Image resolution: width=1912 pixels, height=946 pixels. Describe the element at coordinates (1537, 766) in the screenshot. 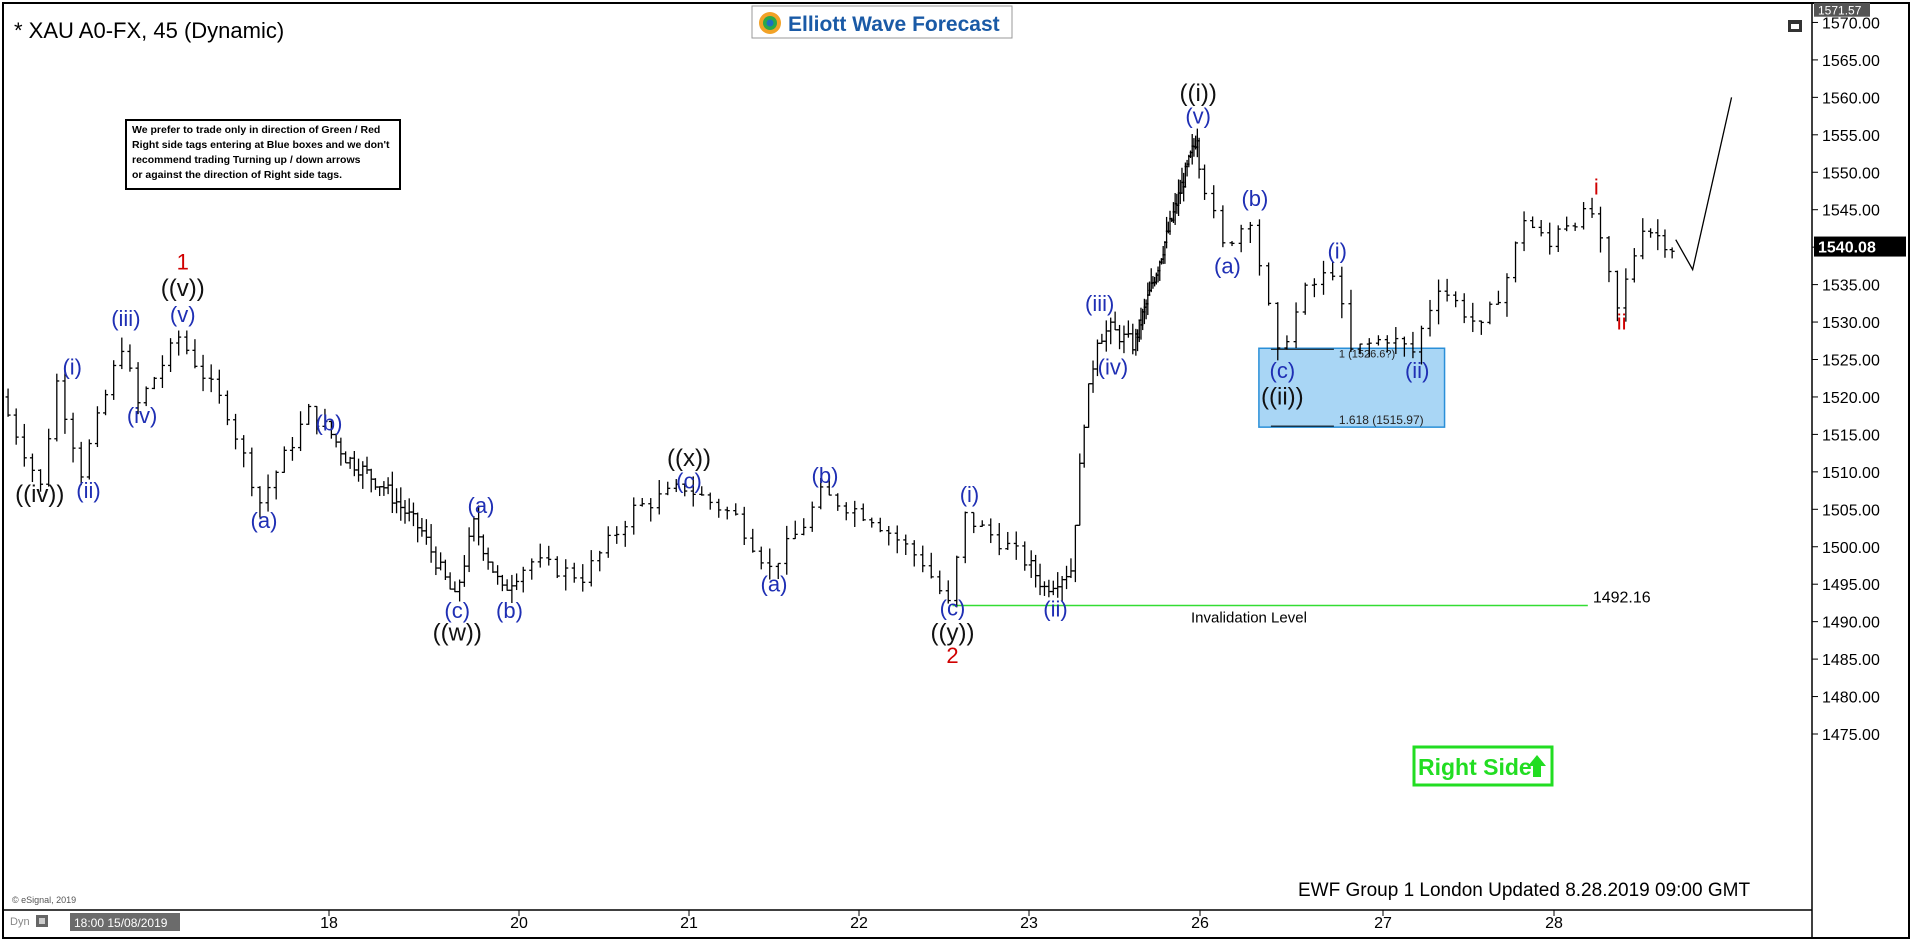

I see `up-arrow-icon` at that location.